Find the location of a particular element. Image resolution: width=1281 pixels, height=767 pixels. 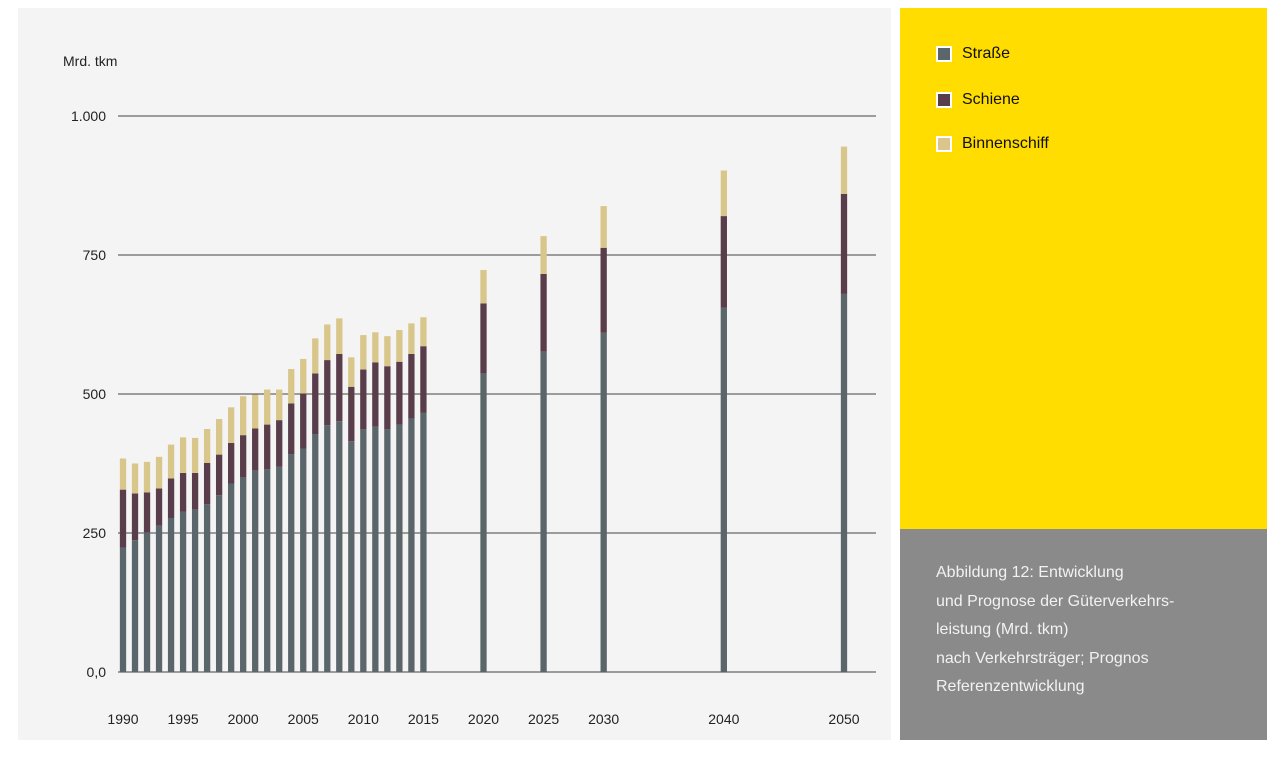

bar-stack-2001 is located at coordinates (255, 533).